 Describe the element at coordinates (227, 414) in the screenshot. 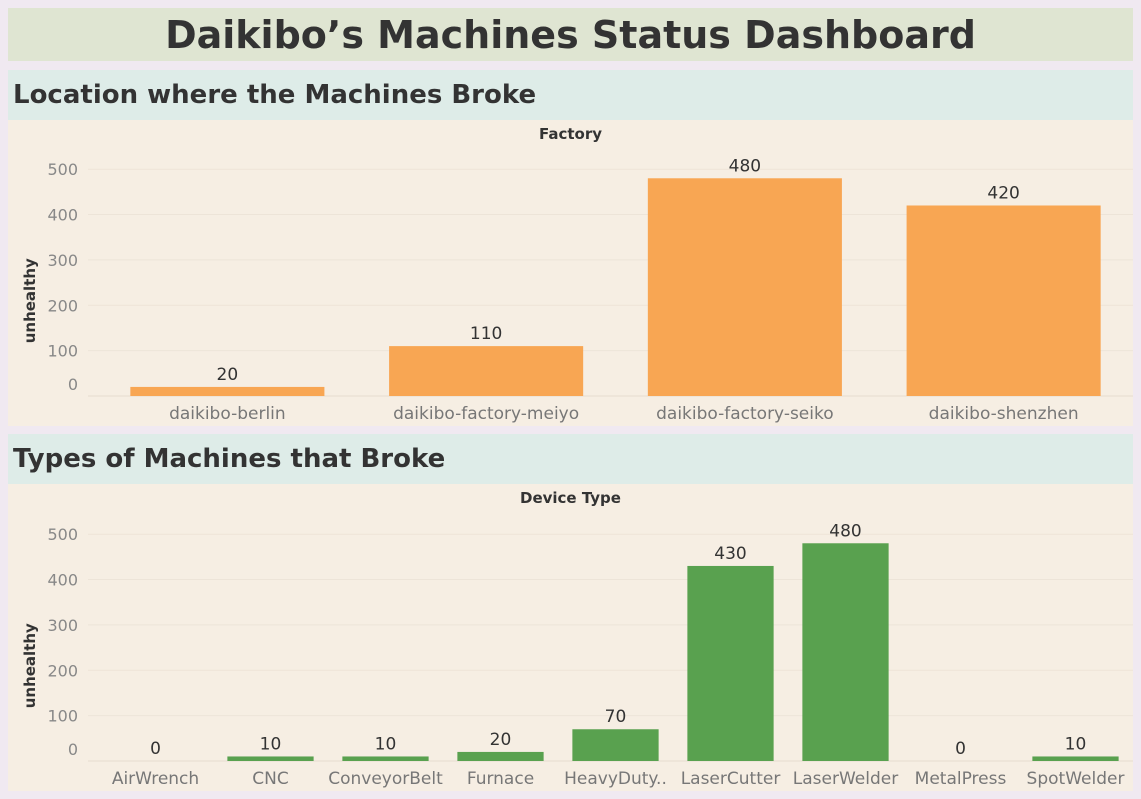

I see `x-category-label: daikibo-berlin` at that location.